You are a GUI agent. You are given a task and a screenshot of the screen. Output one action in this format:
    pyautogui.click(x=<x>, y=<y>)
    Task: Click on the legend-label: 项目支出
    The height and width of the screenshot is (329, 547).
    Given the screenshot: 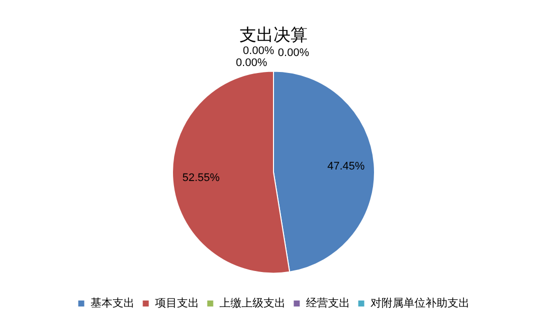 What is the action you would take?
    pyautogui.click(x=176, y=303)
    